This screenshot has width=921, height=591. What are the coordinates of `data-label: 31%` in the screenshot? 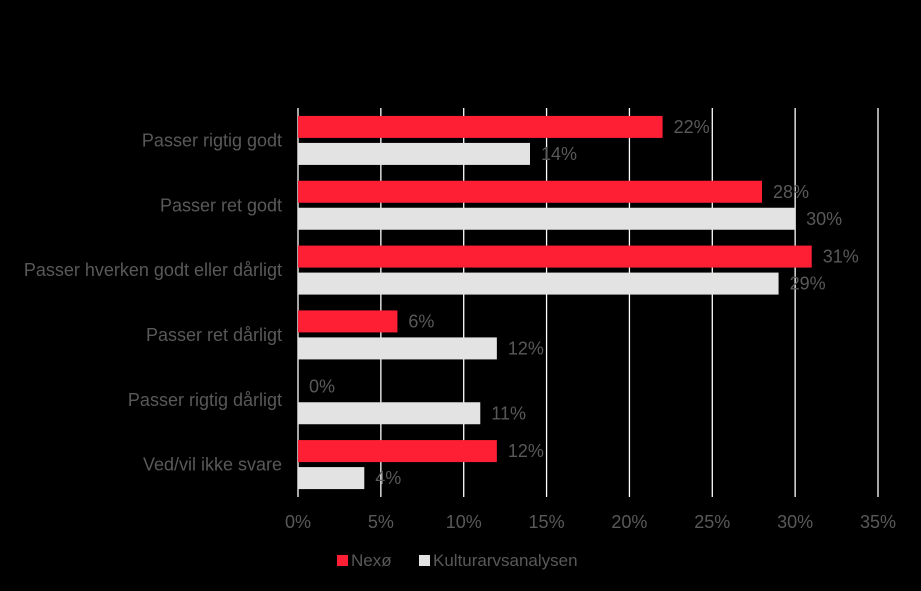 It's located at (841, 257).